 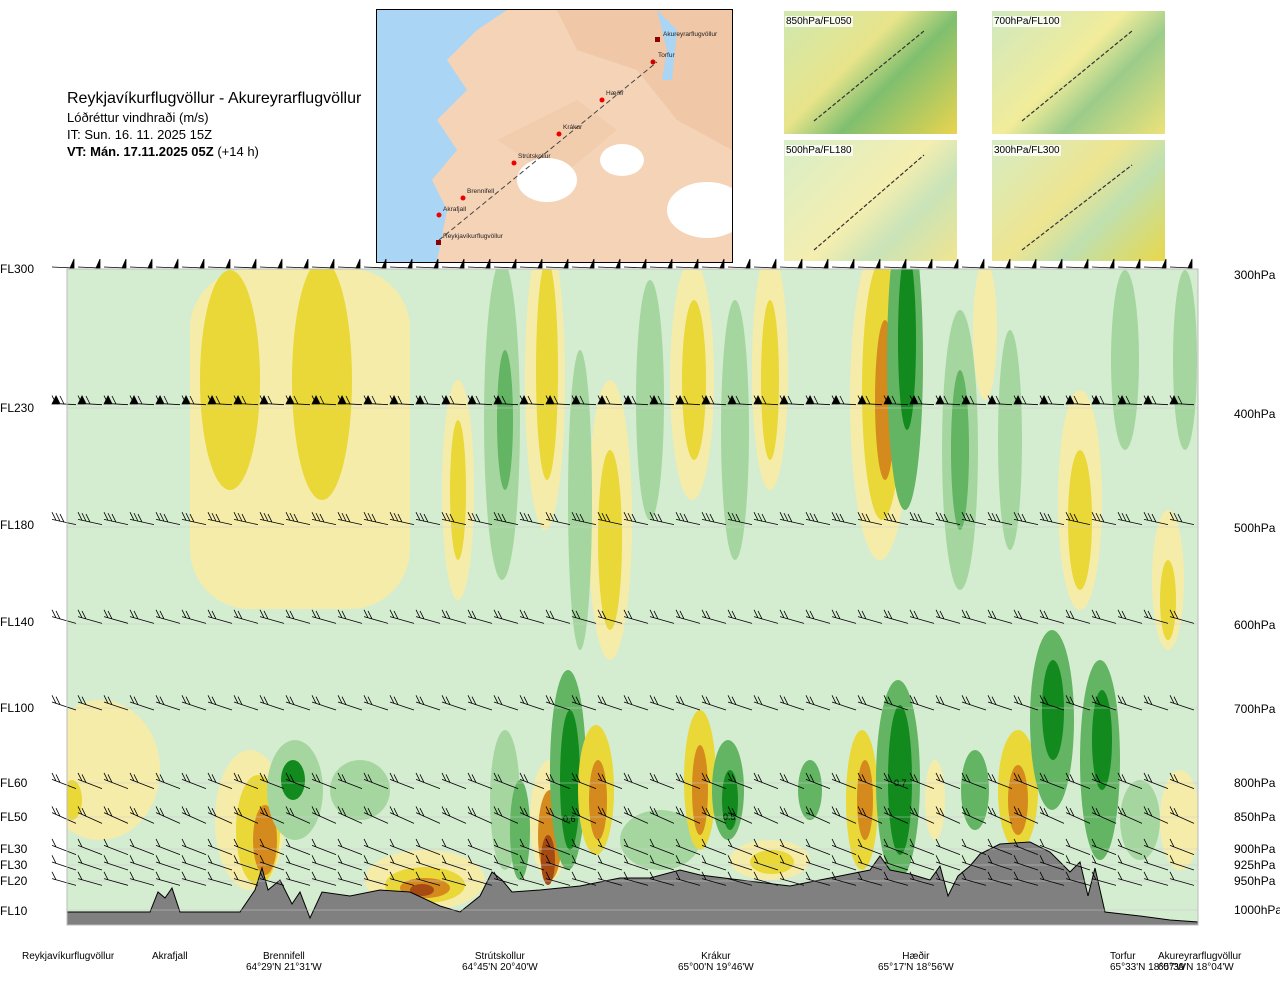 I want to click on descent-max, so click(x=422, y=890).